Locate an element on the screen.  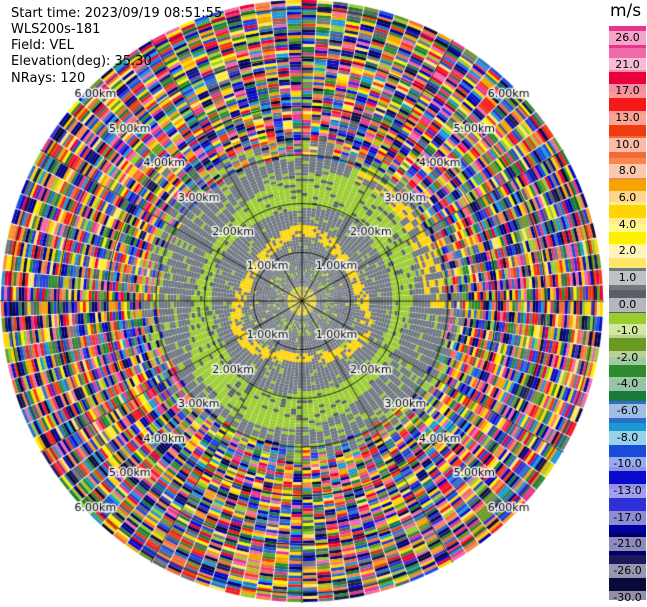
instrument-label: WLS200s-181 is located at coordinates (56, 29).